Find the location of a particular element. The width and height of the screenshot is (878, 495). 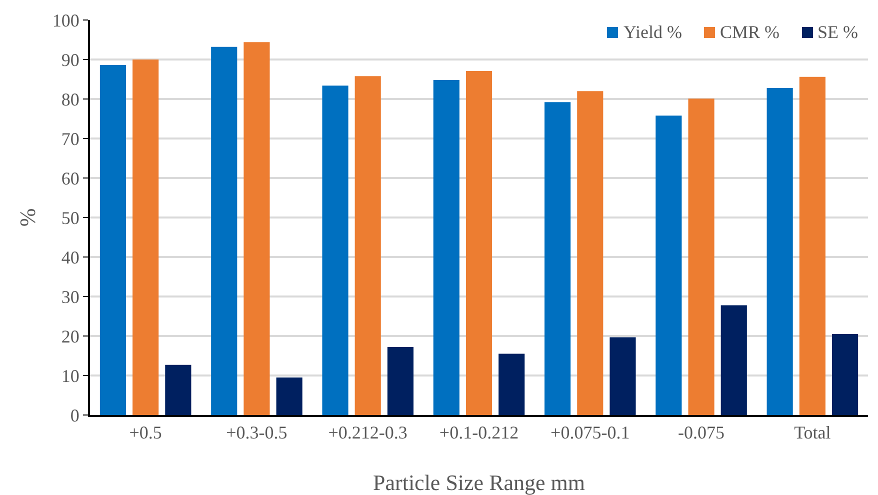

x-tick-label: +0.3-0.5 is located at coordinates (257, 432).